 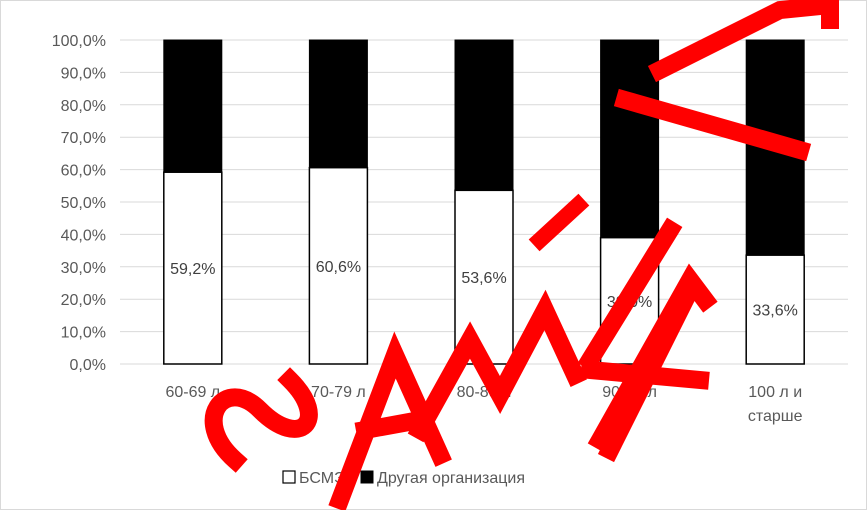 What do you see at coordinates (712, 125) in the screenshot?
I see `watermark-stroke-middle` at bounding box center [712, 125].